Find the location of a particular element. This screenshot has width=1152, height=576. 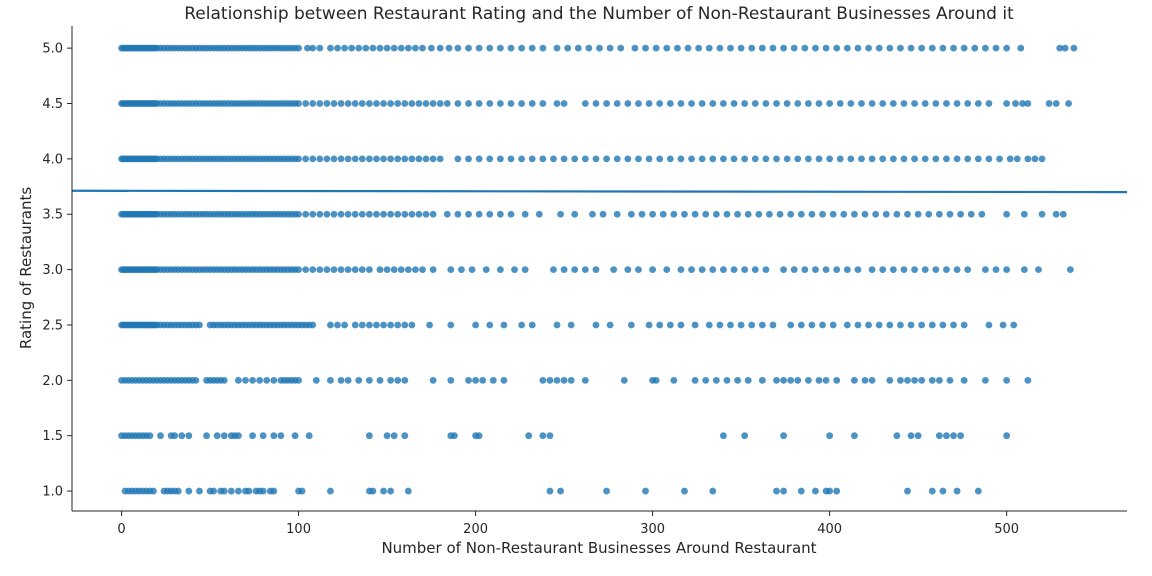

y-tick-label: 5.0 is located at coordinates (52, 49).